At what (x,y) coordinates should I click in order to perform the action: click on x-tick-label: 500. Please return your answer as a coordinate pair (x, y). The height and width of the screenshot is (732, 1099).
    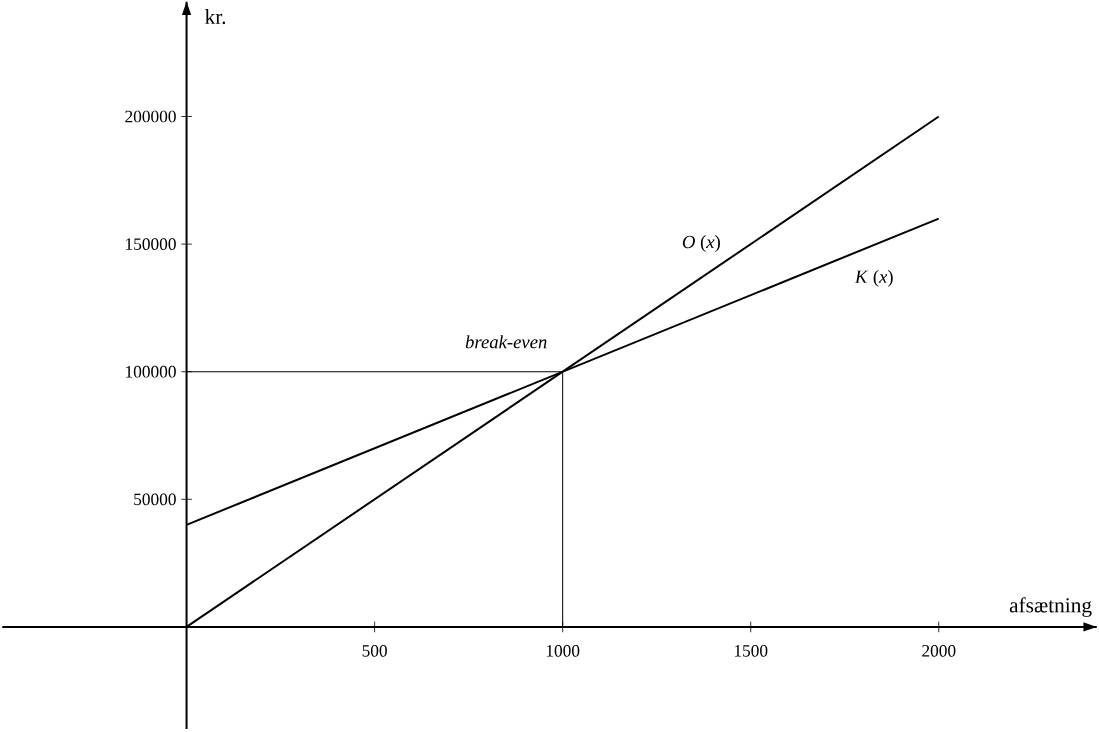
    Looking at the image, I should click on (374, 650).